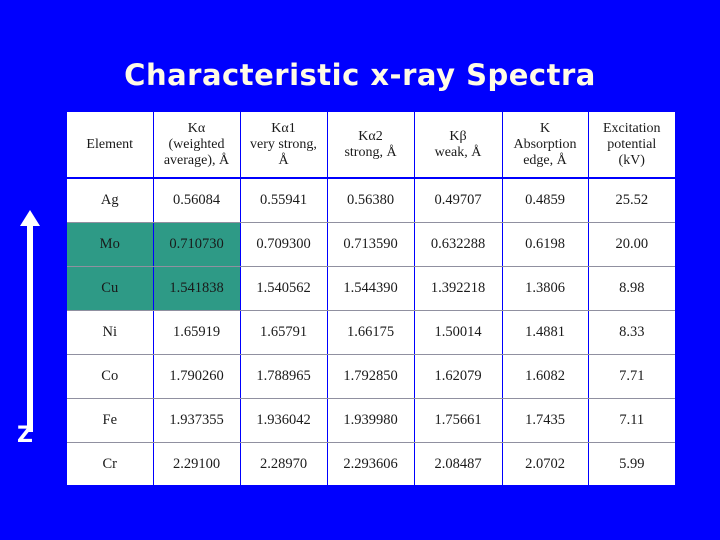  I want to click on header-k-alpha2: Kα2 strong, Å, so click(371, 145).